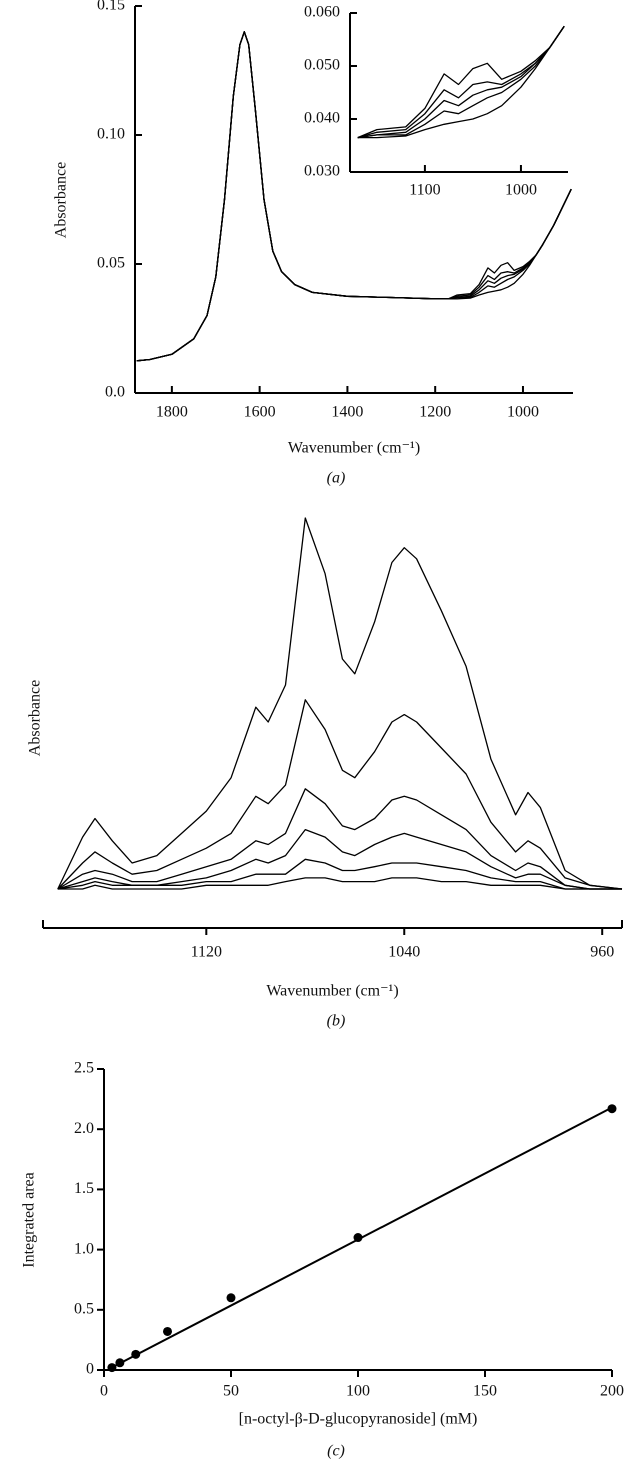  What do you see at coordinates (322, 12) in the screenshot?
I see `y-tick-label: 0.060` at bounding box center [322, 12].